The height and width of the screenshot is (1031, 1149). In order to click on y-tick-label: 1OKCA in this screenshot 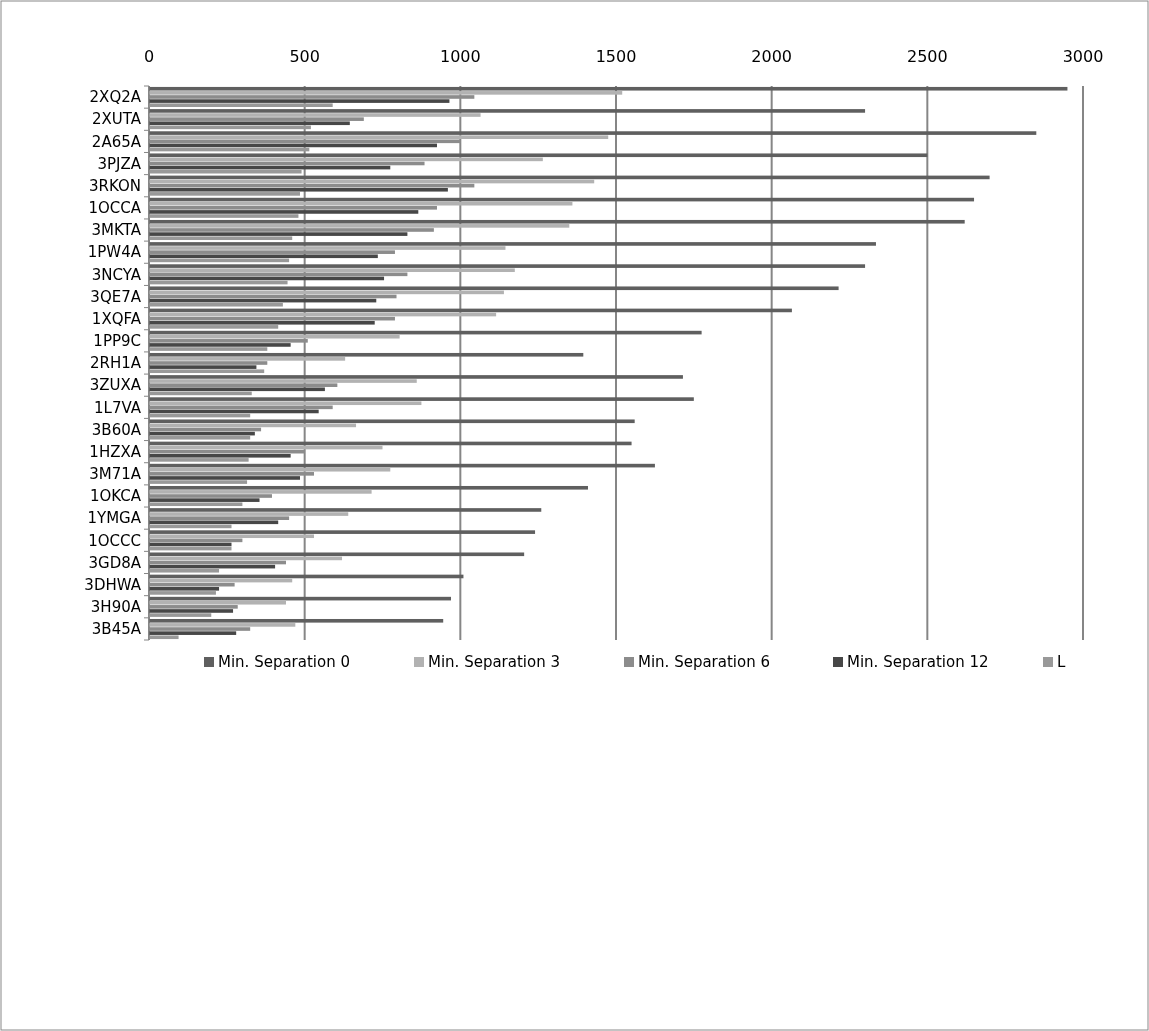, I will do `click(115, 496)`.